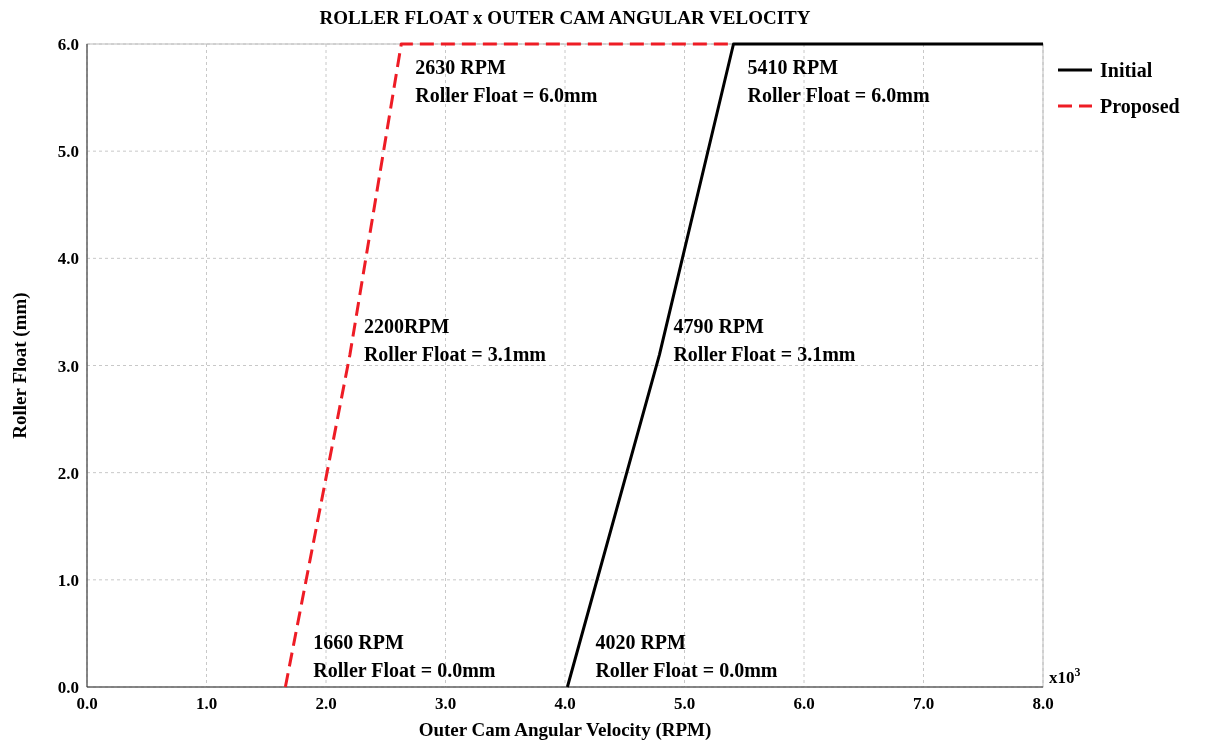 The height and width of the screenshot is (744, 1213). Describe the element at coordinates (764, 339) in the screenshot. I see `annotation: 4790 RPM Roller Float = 3.1mm` at that location.